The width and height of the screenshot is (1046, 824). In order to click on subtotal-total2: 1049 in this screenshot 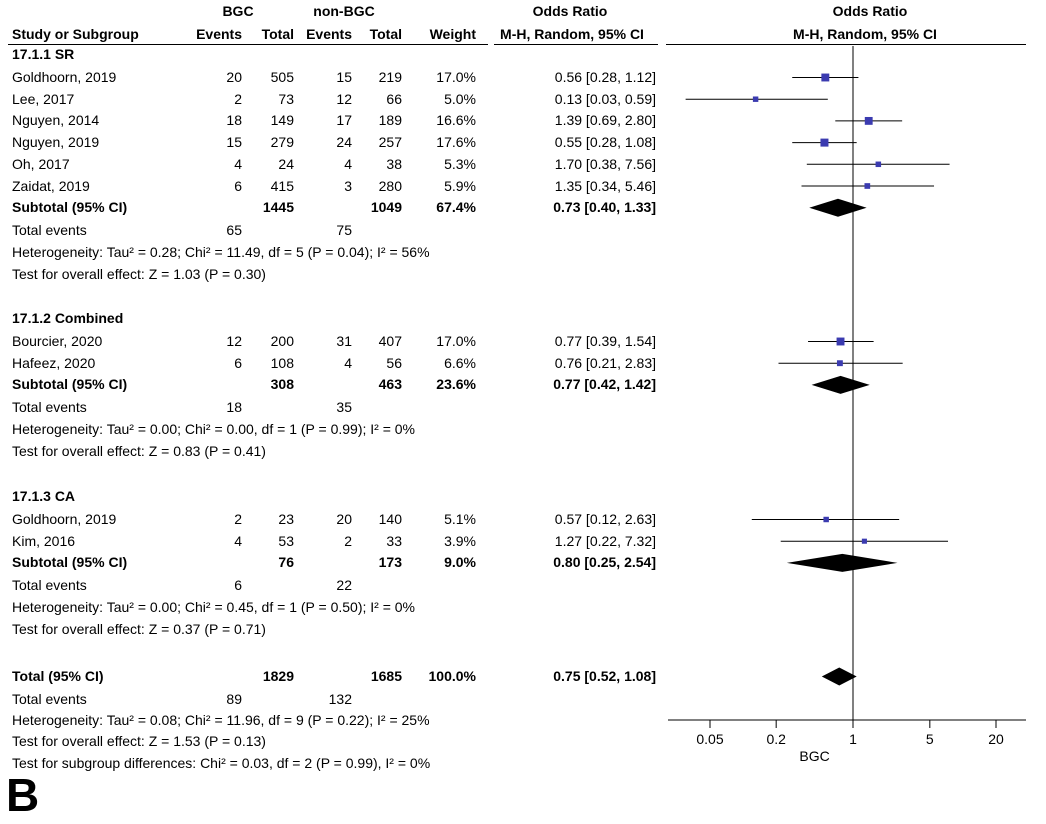, I will do `click(386, 207)`.